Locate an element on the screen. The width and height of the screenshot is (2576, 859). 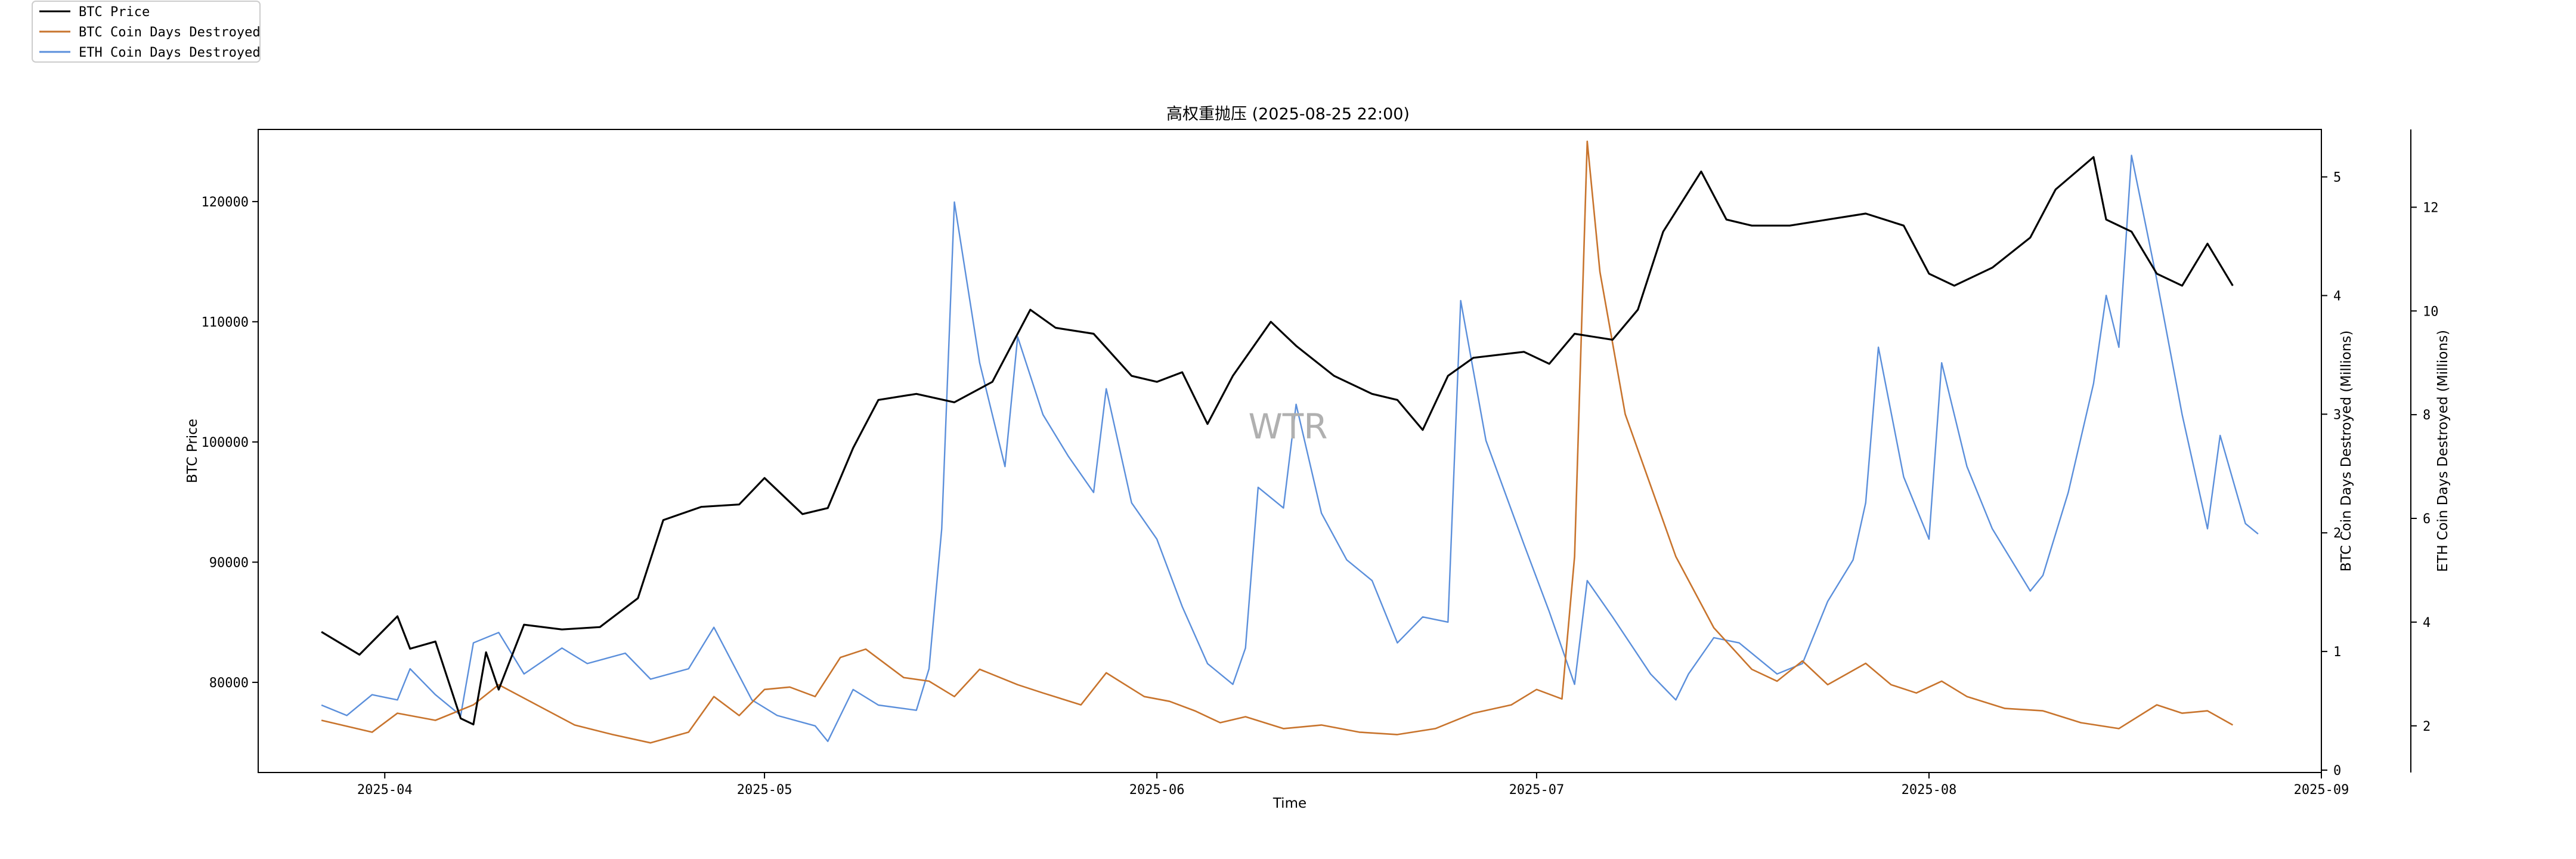
x-tick-label: 2025-04 is located at coordinates (385, 790).